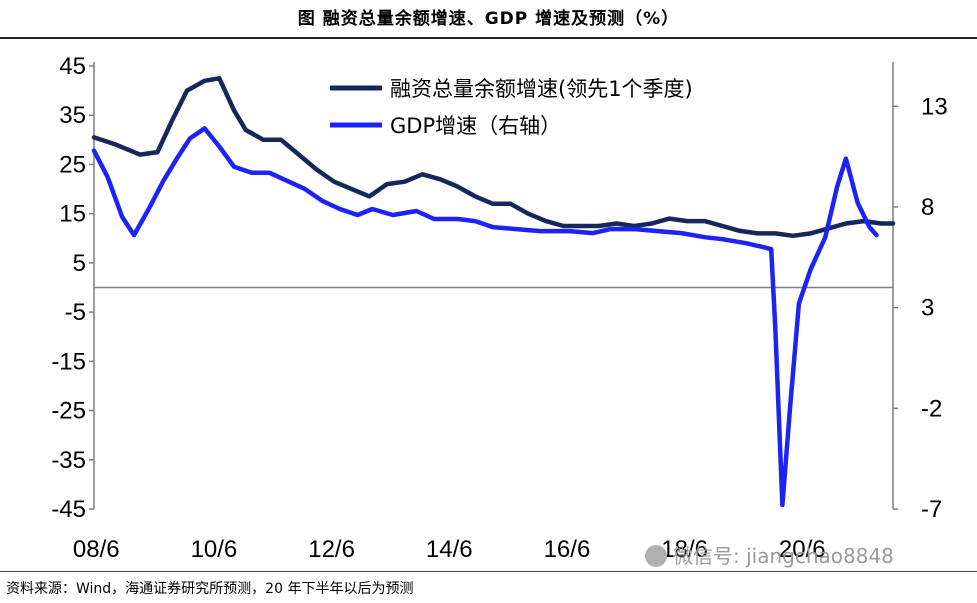 The width and height of the screenshot is (977, 603). Describe the element at coordinates (927, 308) in the screenshot. I see `right-tick-label: 3` at that location.